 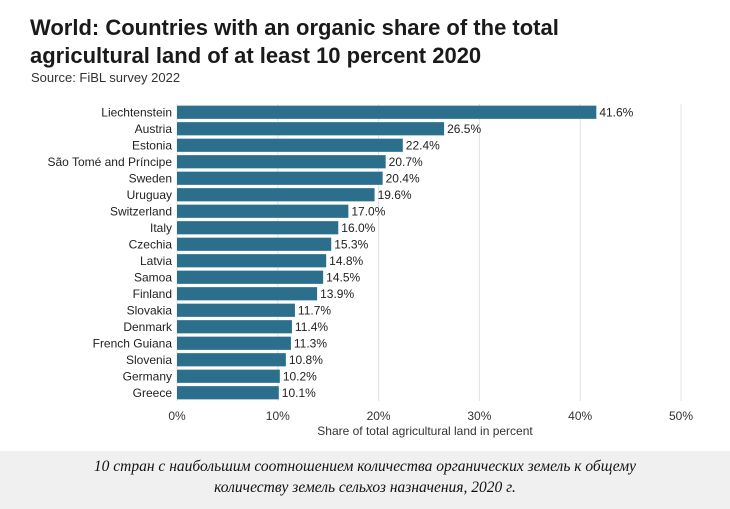 I want to click on category-label-6: Switzerland, so click(x=141, y=211).